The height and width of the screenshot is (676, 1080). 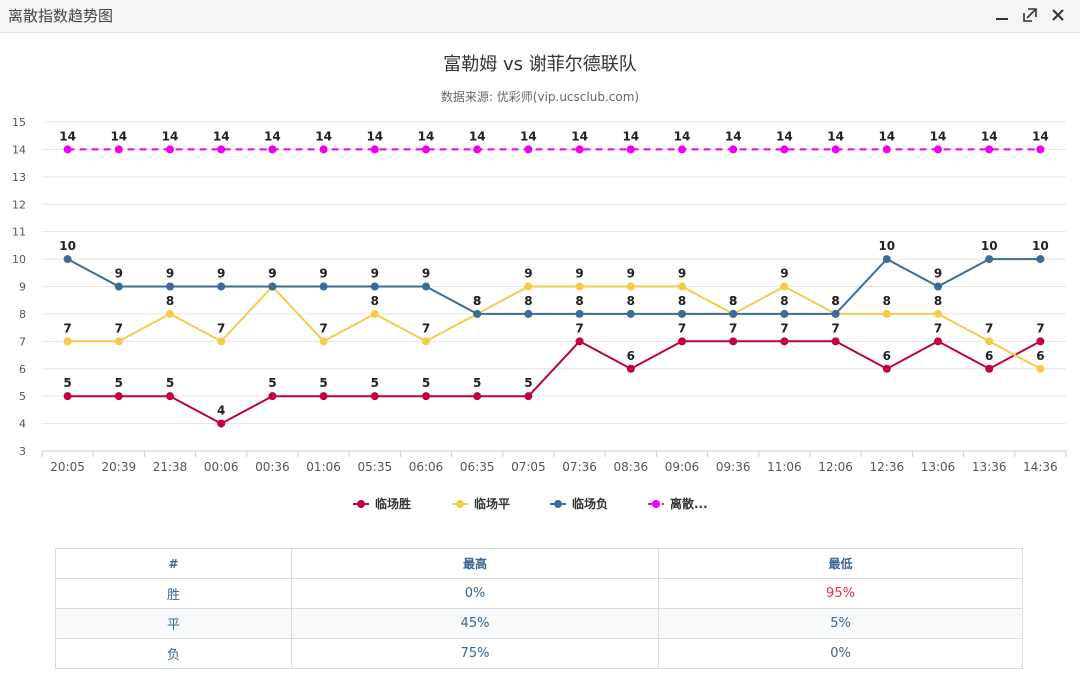 What do you see at coordinates (221, 467) in the screenshot?
I see `x-tick-label: 00:06` at bounding box center [221, 467].